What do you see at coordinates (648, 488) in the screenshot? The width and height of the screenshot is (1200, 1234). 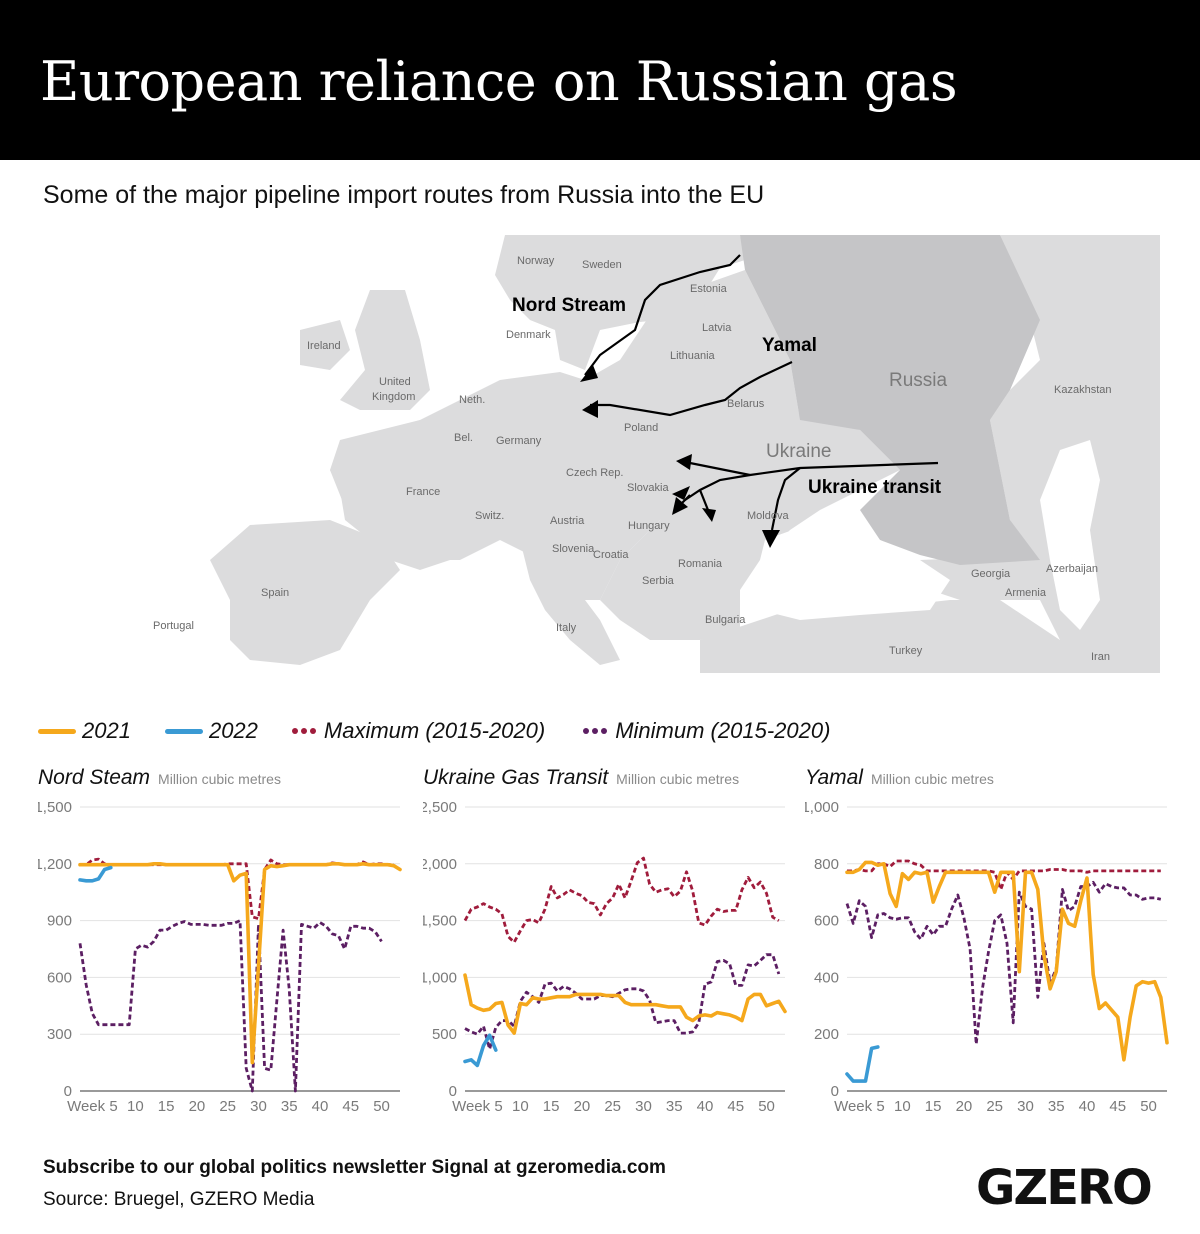 I see `country-label: Slovakia` at bounding box center [648, 488].